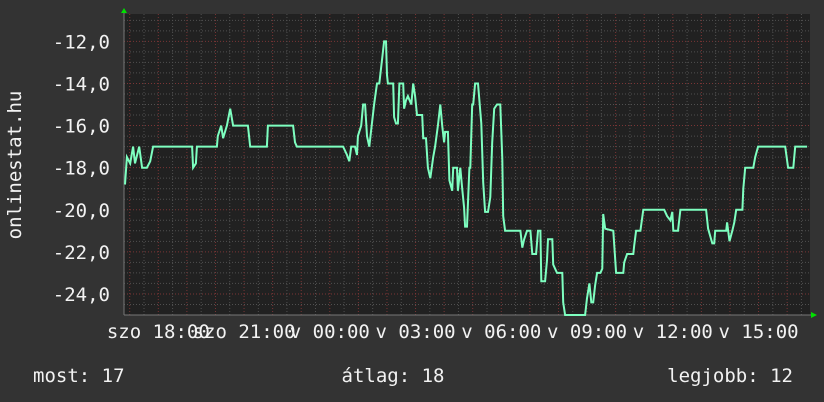  What do you see at coordinates (81, 42) in the screenshot?
I see `y-tick-label: -12,0` at bounding box center [81, 42].